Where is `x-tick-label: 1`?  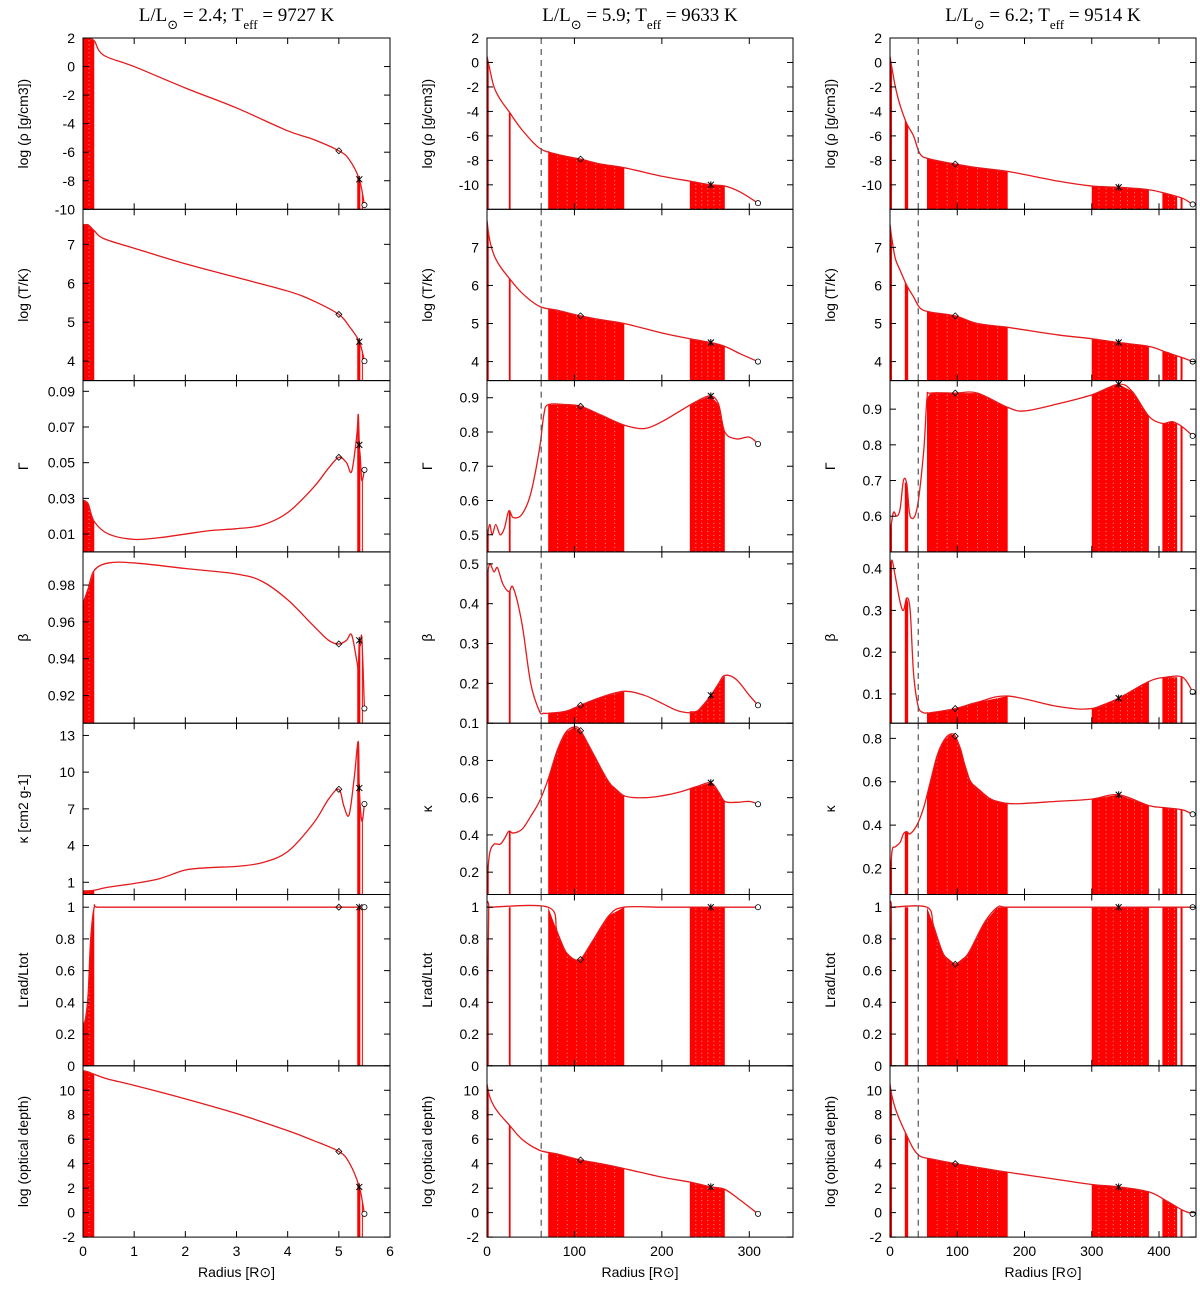
x-tick-label: 1 is located at coordinates (134, 1251).